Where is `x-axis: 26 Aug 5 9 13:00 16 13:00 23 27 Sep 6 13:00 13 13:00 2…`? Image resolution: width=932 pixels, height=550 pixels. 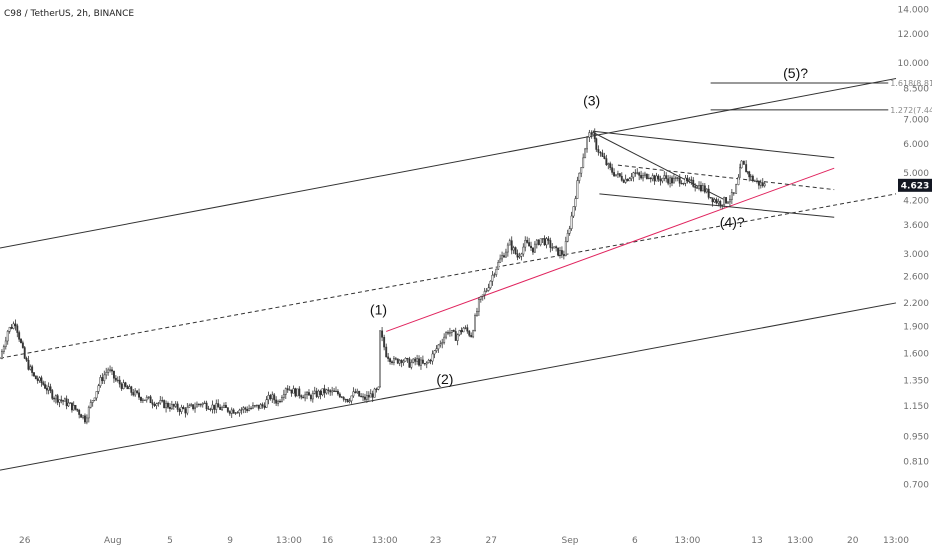 x-axis: 26 Aug 5 9 13:00 16 13:00 23 27 Sep 6 13:00 13 13:00 2… is located at coordinates (464, 541).